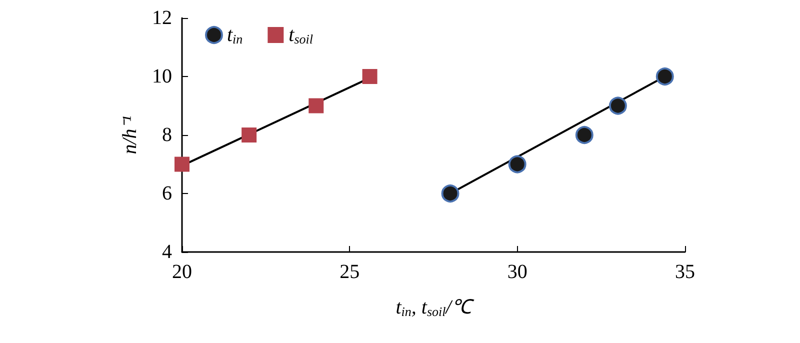 The width and height of the screenshot is (800, 343). What do you see at coordinates (517, 272) in the screenshot?
I see `x-tick-label: 30` at bounding box center [517, 272].